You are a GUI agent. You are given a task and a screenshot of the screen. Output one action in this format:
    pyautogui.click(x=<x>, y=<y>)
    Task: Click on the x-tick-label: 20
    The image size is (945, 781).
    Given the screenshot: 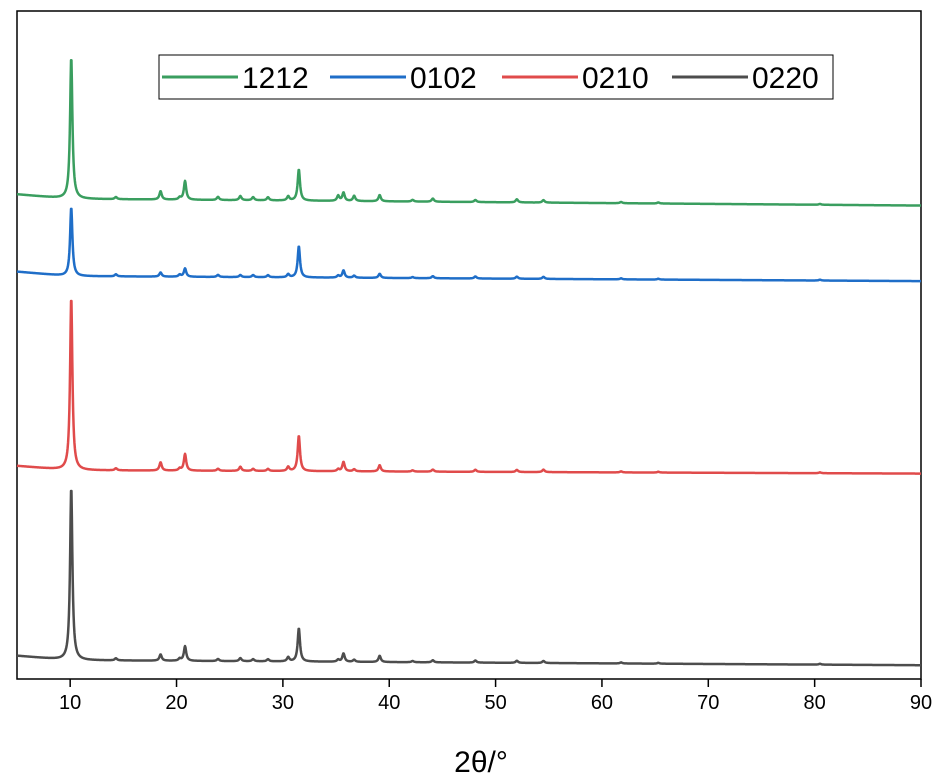 What is the action you would take?
    pyautogui.click(x=176, y=703)
    